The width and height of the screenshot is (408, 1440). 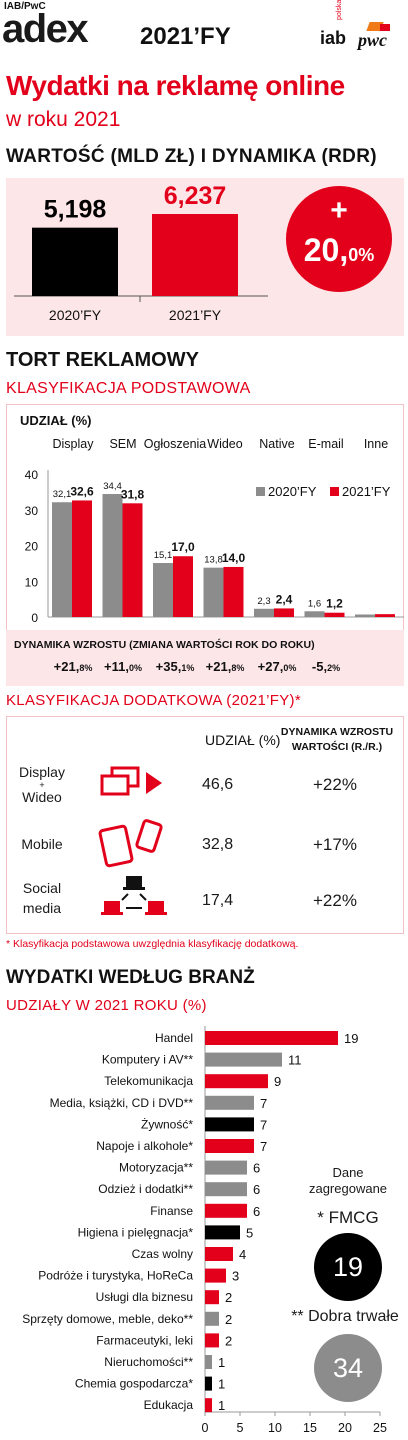 What do you see at coordinates (218, 784) in the screenshot?
I see `extra-row-share: 46,6` at bounding box center [218, 784].